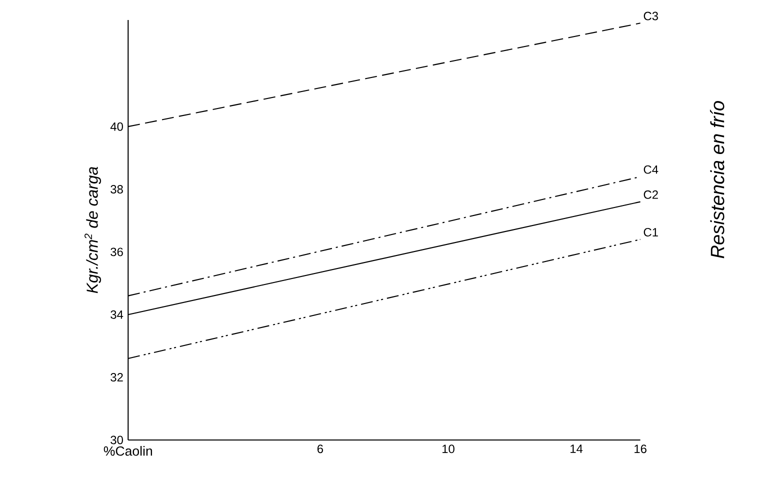  Describe the element at coordinates (116, 377) in the screenshot. I see `y-tick-label: 32` at that location.